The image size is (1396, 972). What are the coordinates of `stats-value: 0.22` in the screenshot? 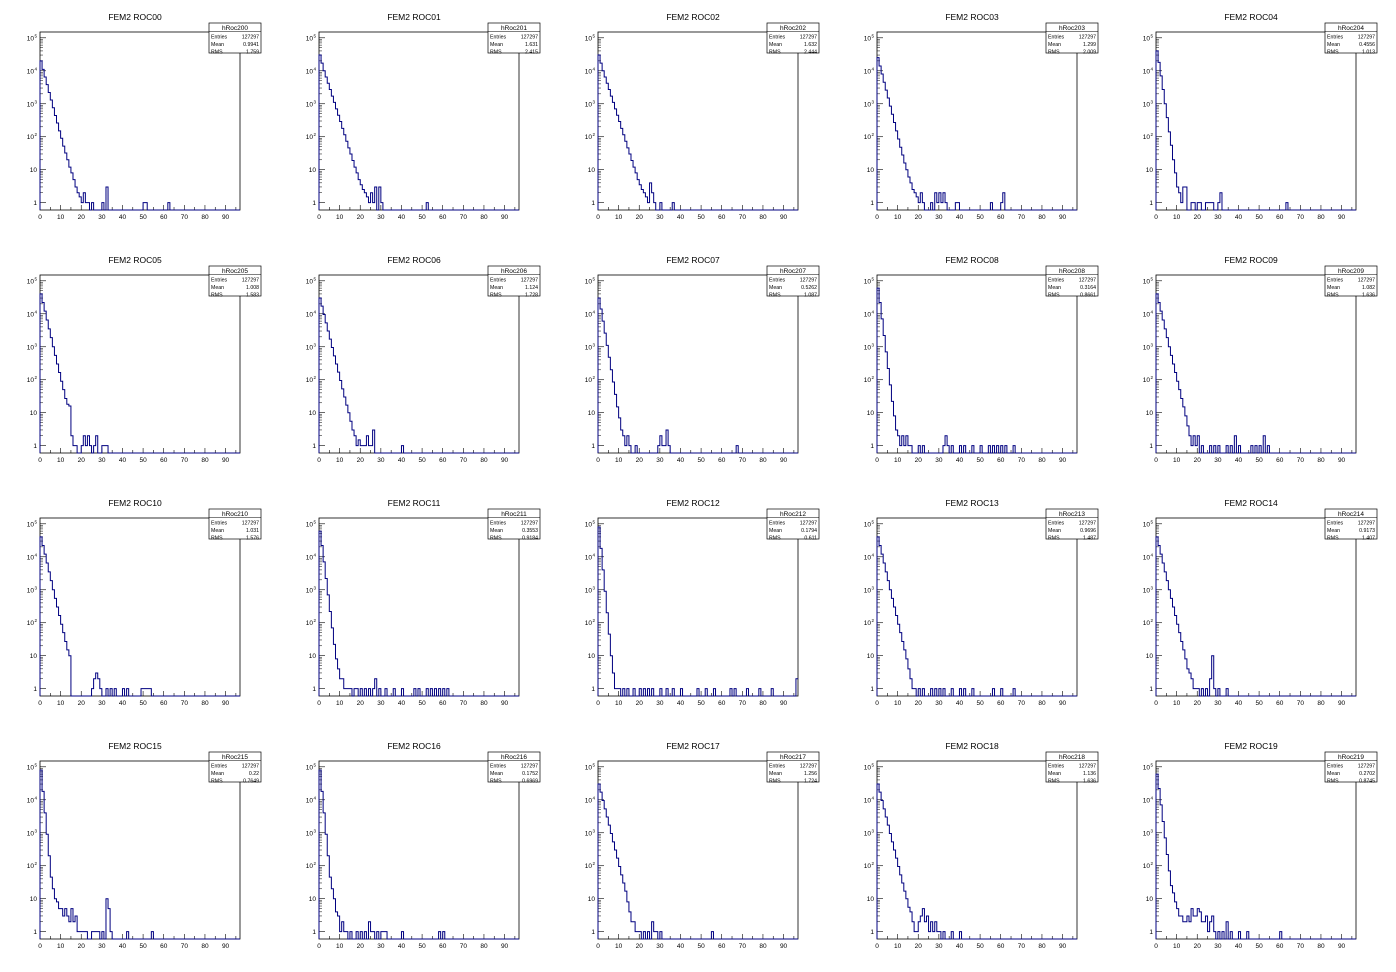 It's located at (254, 774).